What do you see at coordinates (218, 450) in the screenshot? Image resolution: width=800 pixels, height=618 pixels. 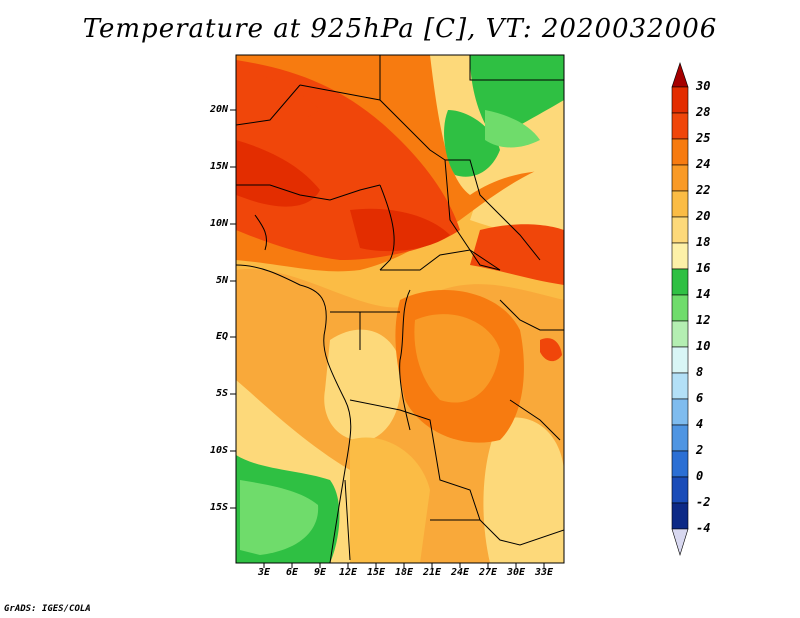 I see `lat-label-10s: 10S` at bounding box center [218, 450].